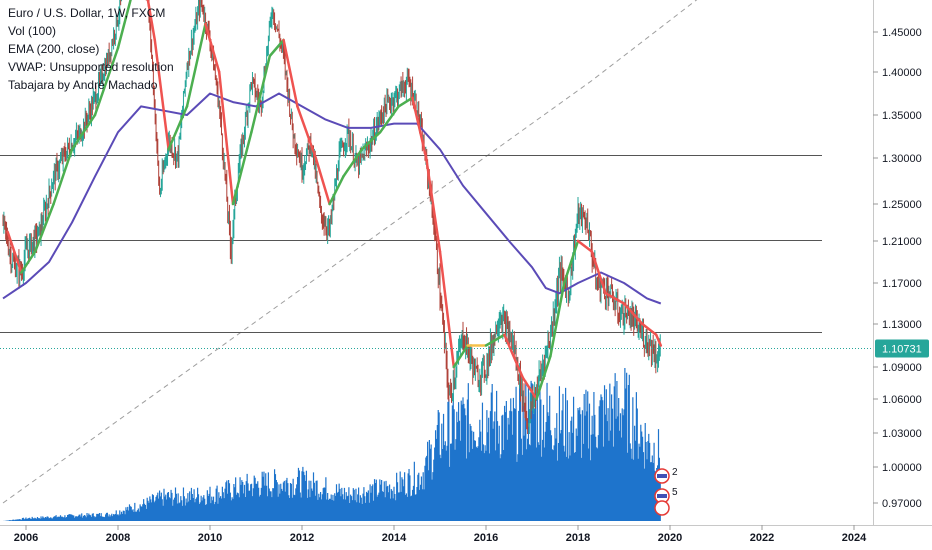 This screenshot has height=550, width=932. Describe the element at coordinates (662, 508) in the screenshot. I see `event-flag-icon` at that location.